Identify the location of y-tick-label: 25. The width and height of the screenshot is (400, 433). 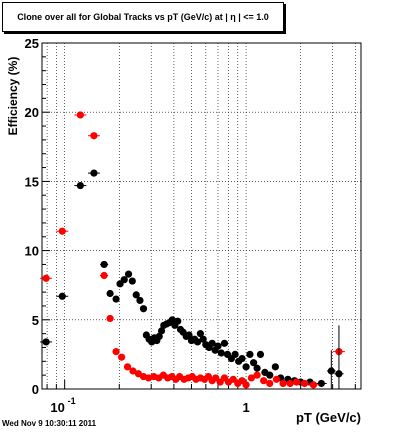
(32, 43).